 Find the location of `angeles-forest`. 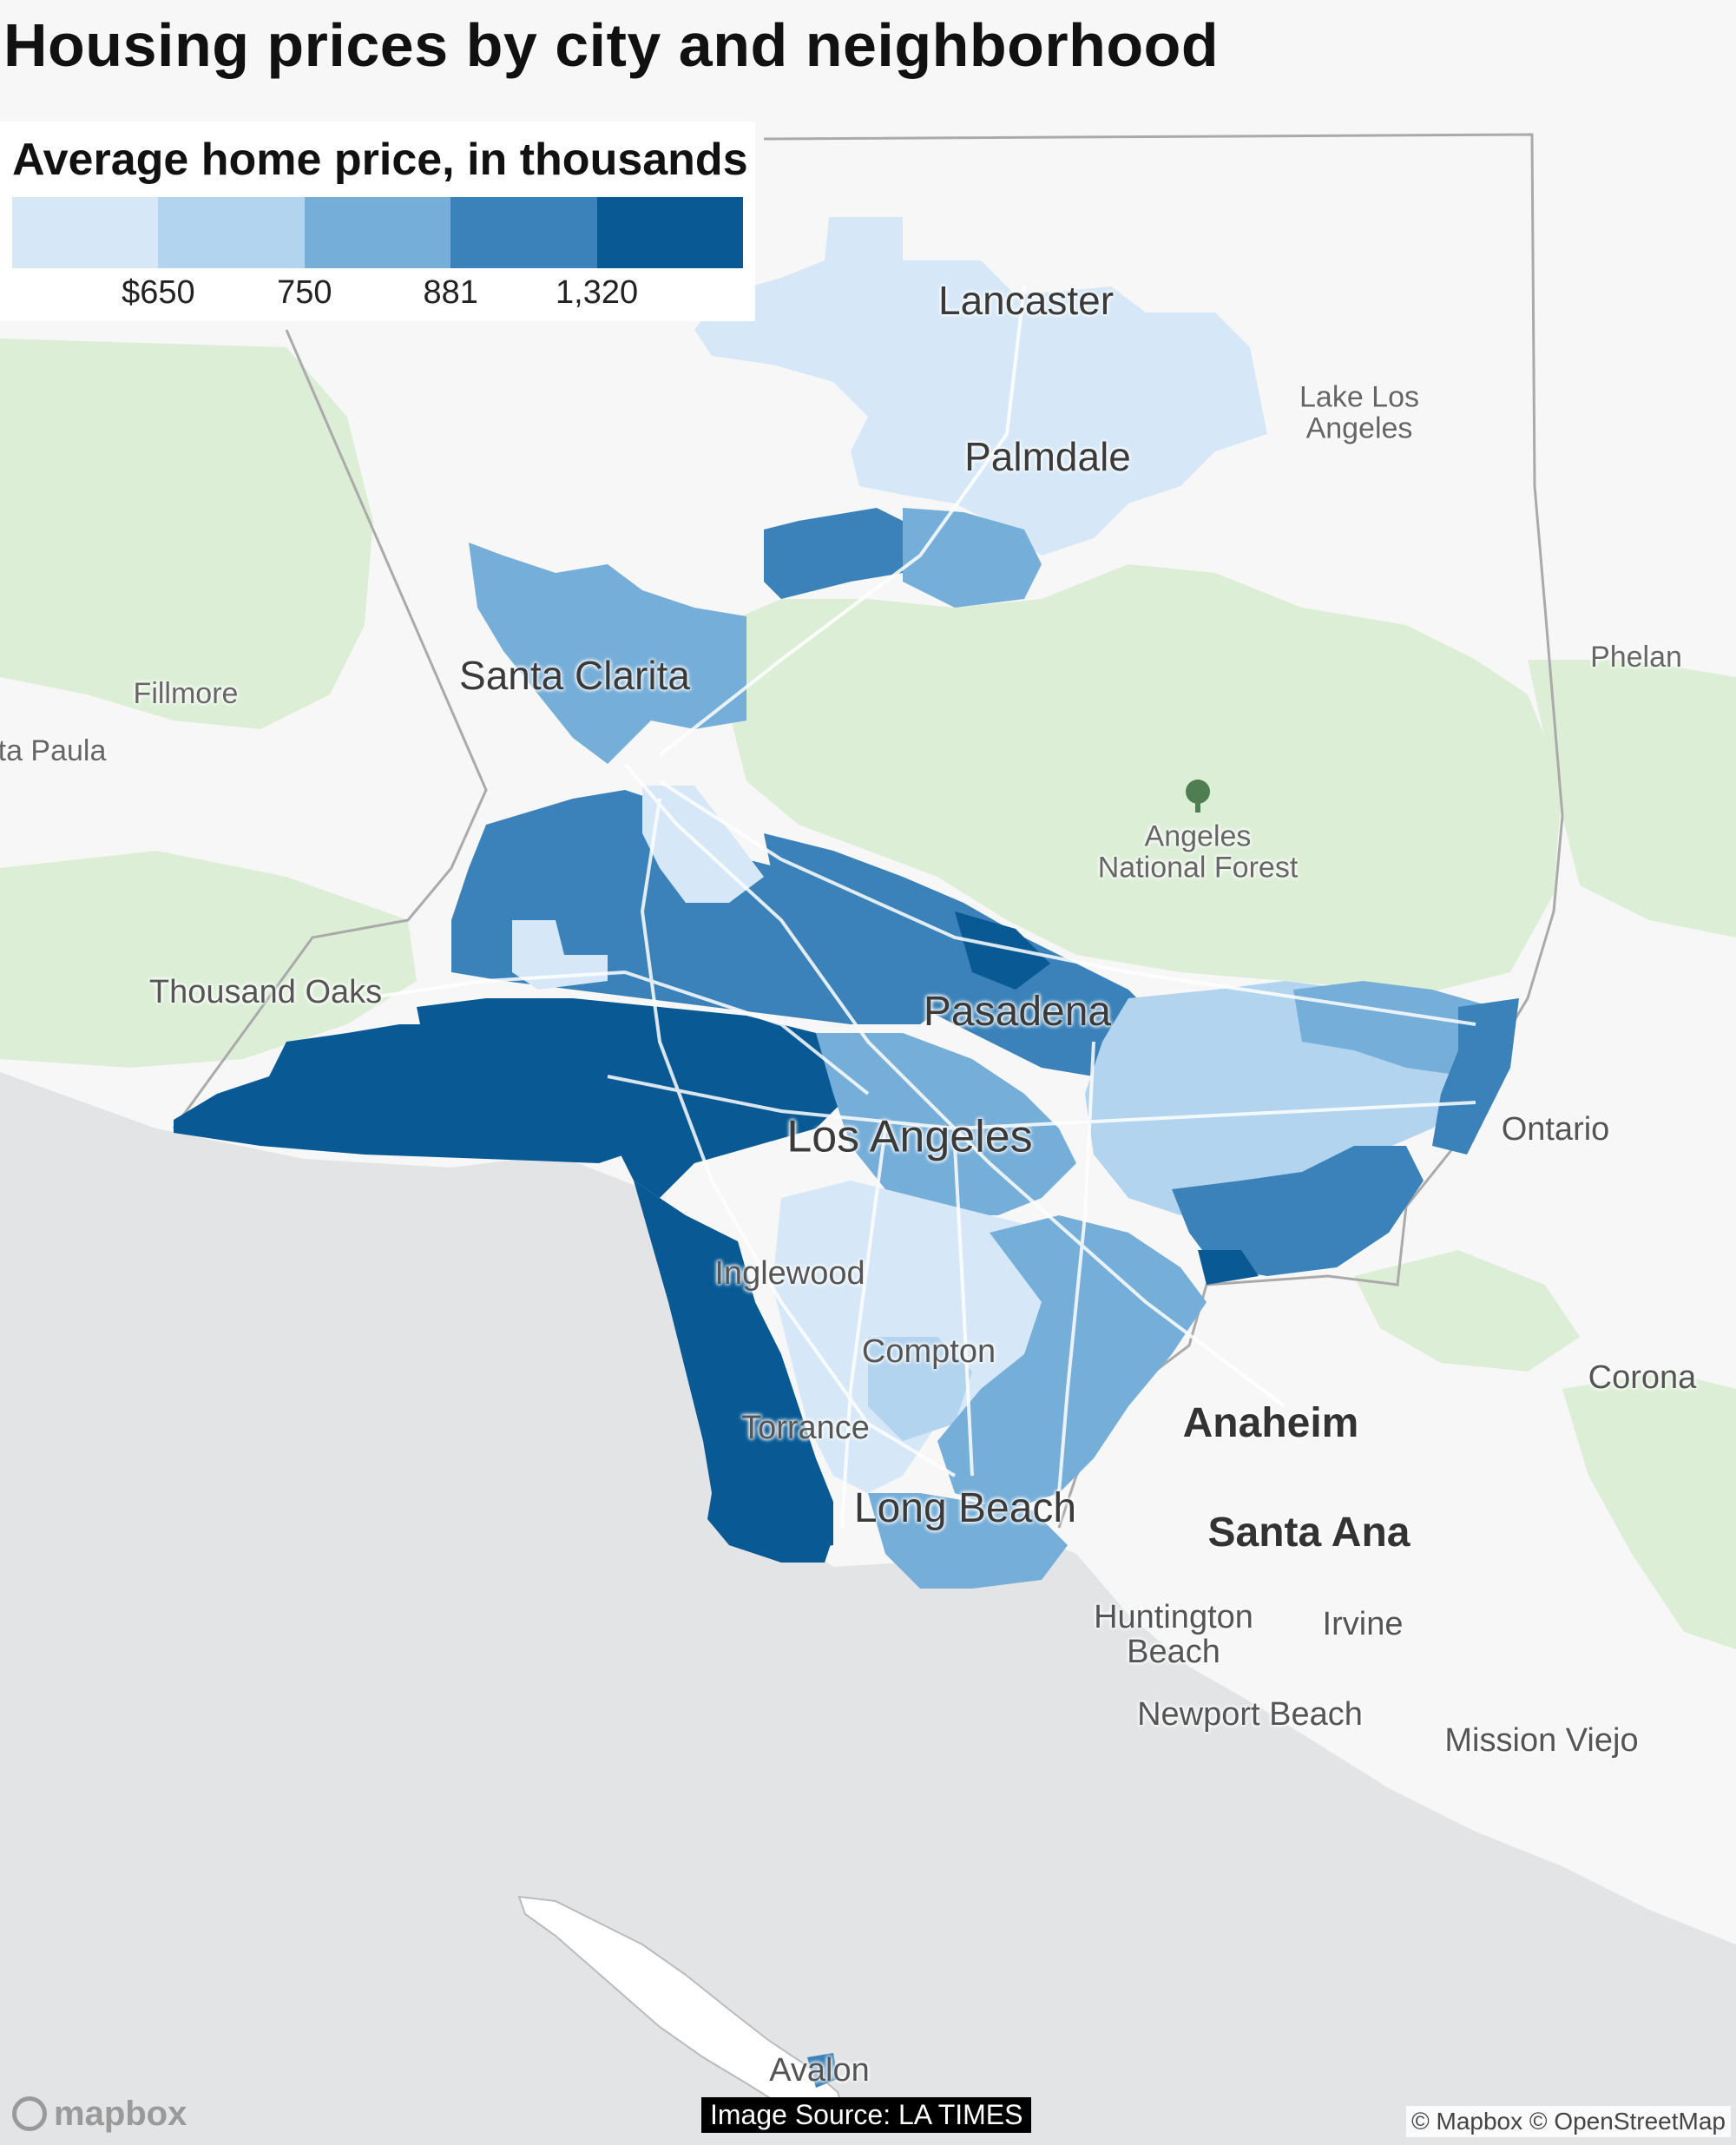

angeles-forest is located at coordinates (1141, 779).